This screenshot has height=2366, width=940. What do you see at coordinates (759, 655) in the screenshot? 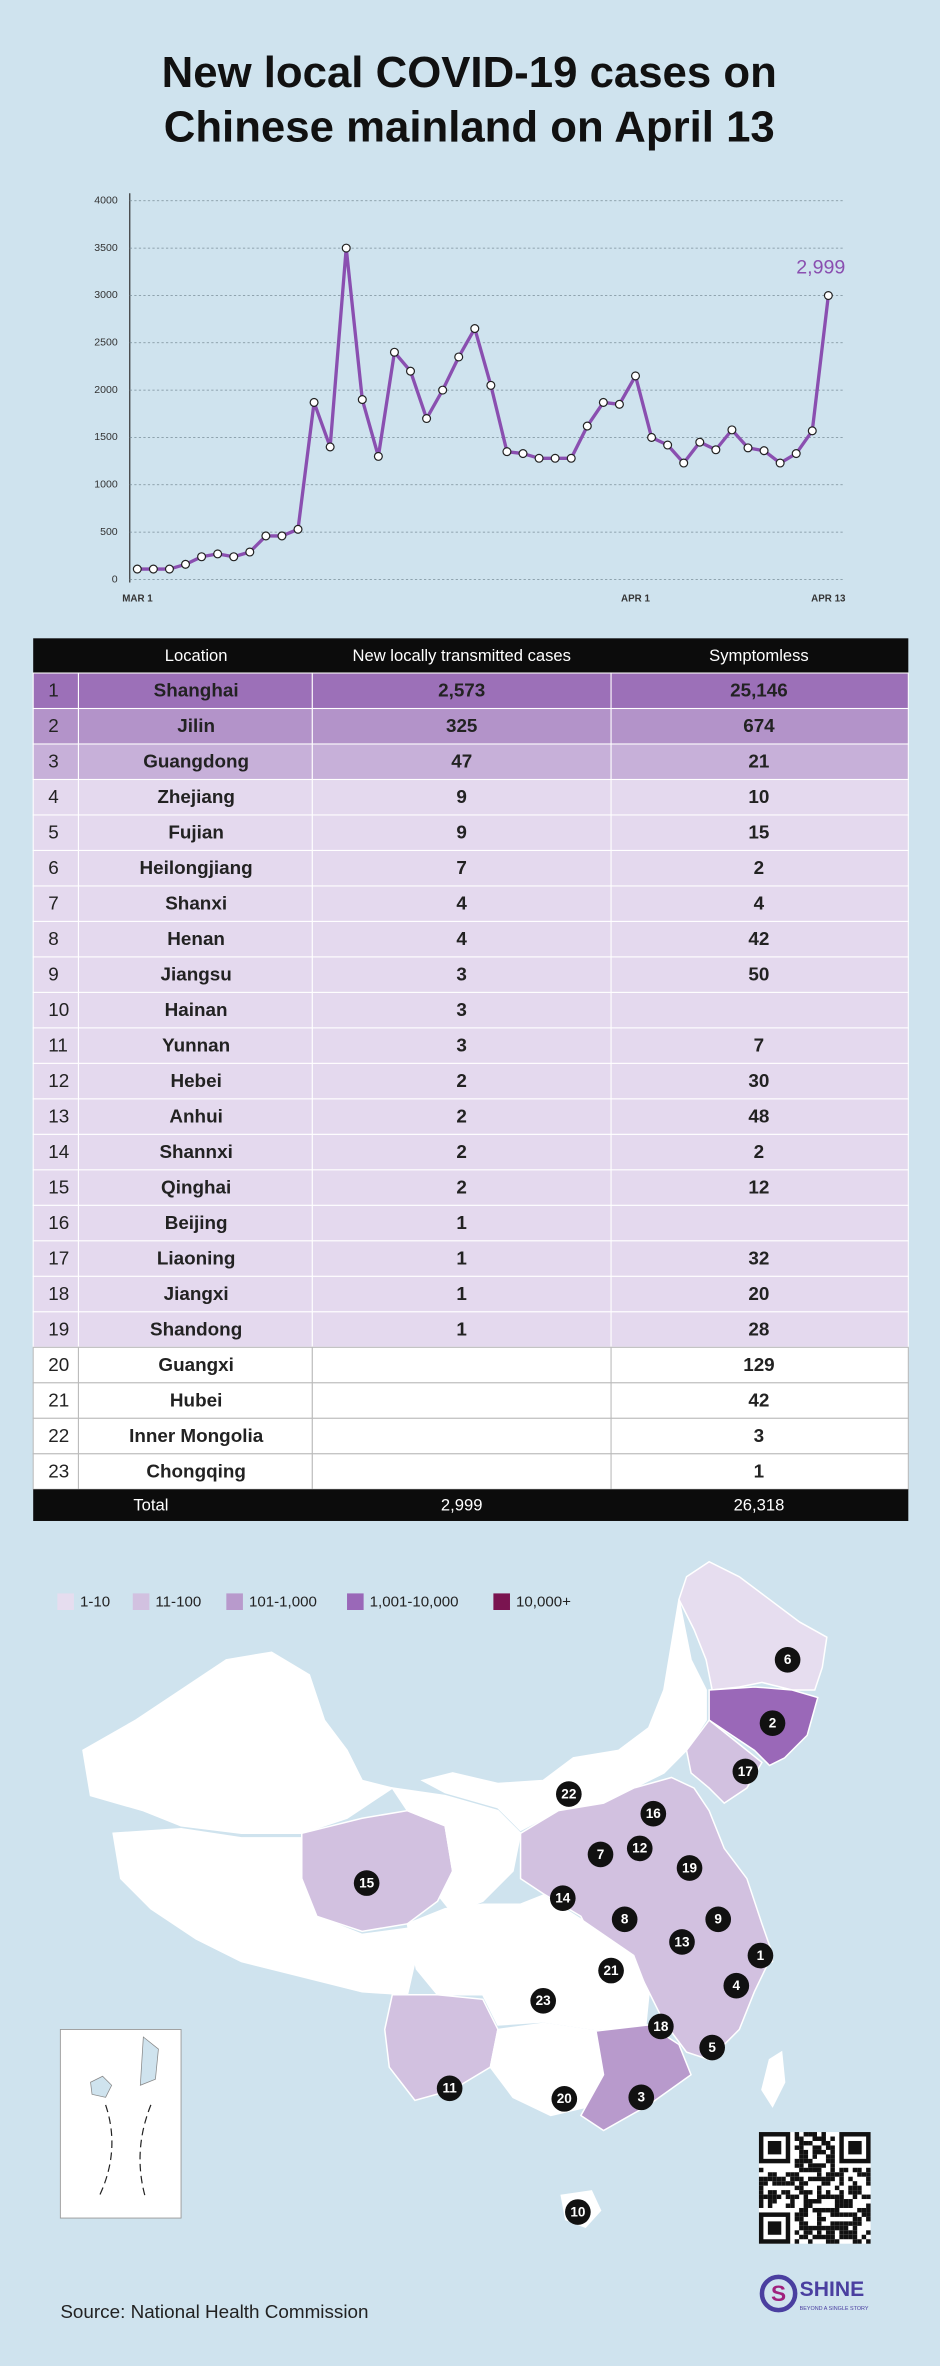
I see `header-cell: Symptomless` at bounding box center [759, 655].